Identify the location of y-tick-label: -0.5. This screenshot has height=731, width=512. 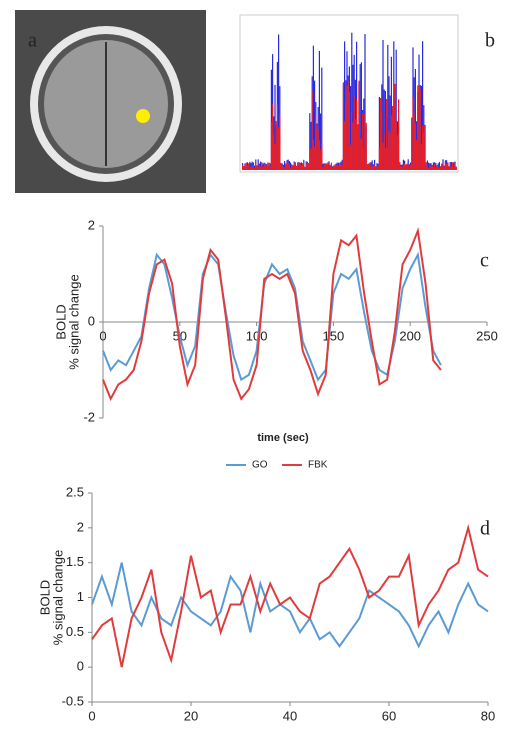
(73, 700).